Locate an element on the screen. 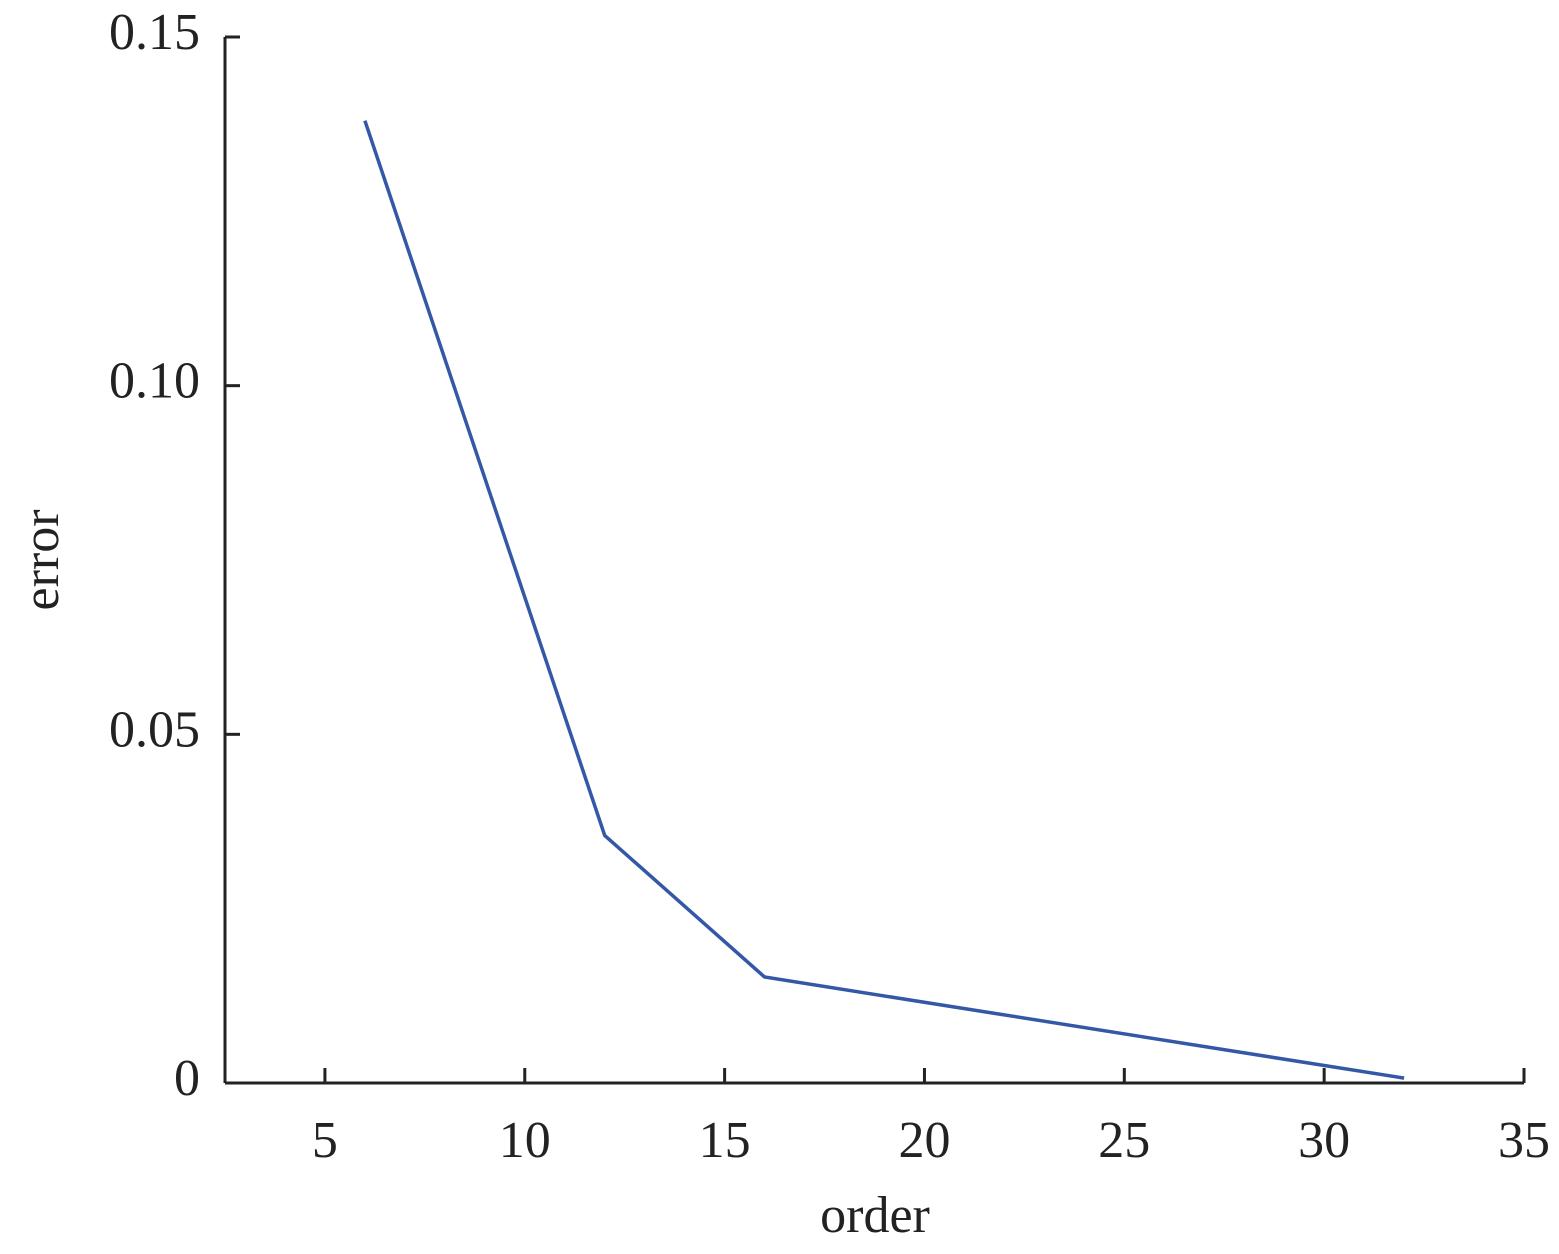 This screenshot has width=1559, height=1254. x-tick-label: 25 is located at coordinates (1124, 1140).